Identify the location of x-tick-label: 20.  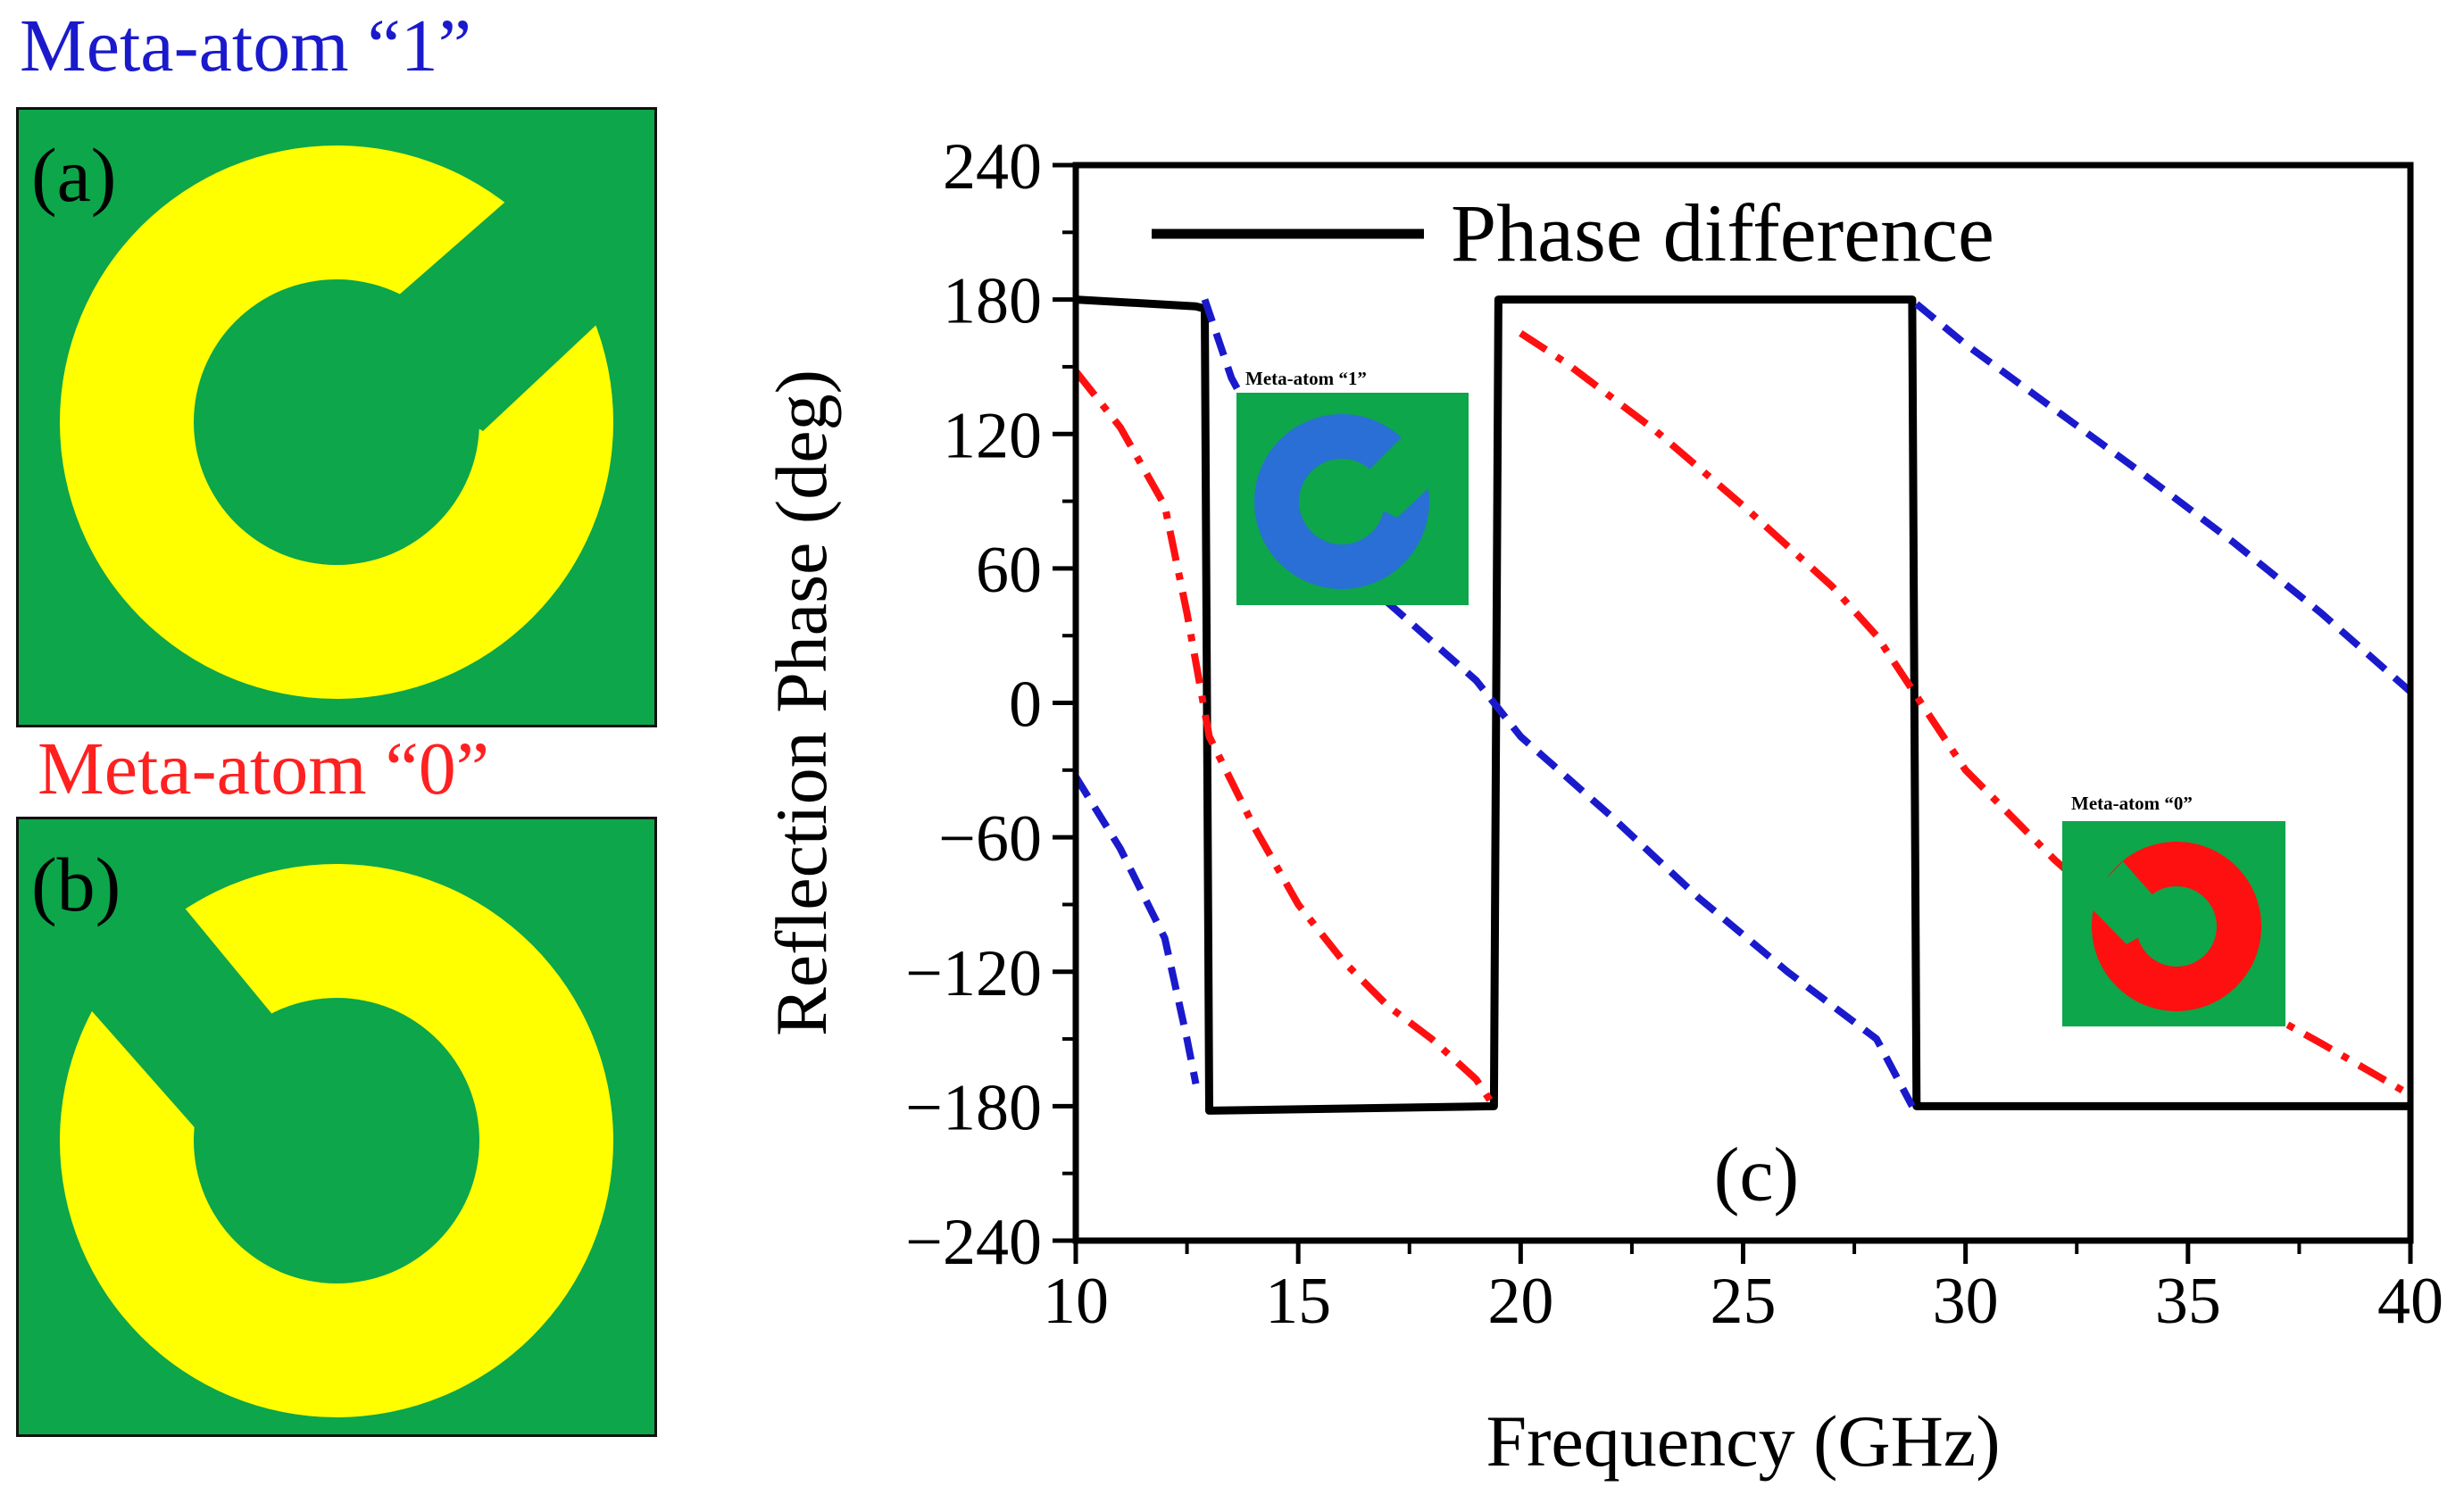
(1520, 1301).